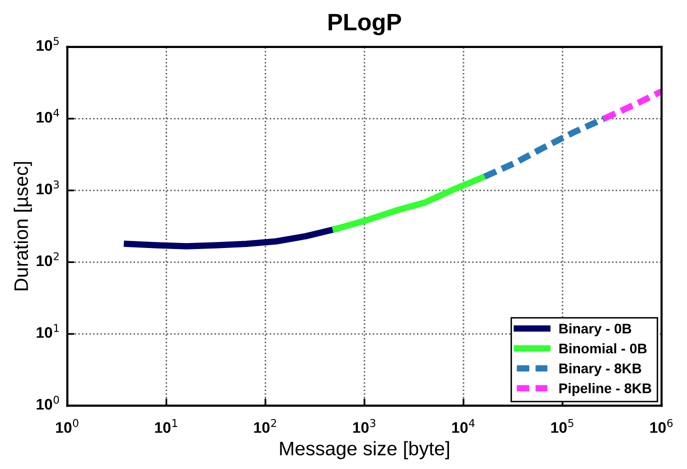 This screenshot has height=469, width=687. I want to click on y-tick-label: 10$^{3}$, so click(47, 187).